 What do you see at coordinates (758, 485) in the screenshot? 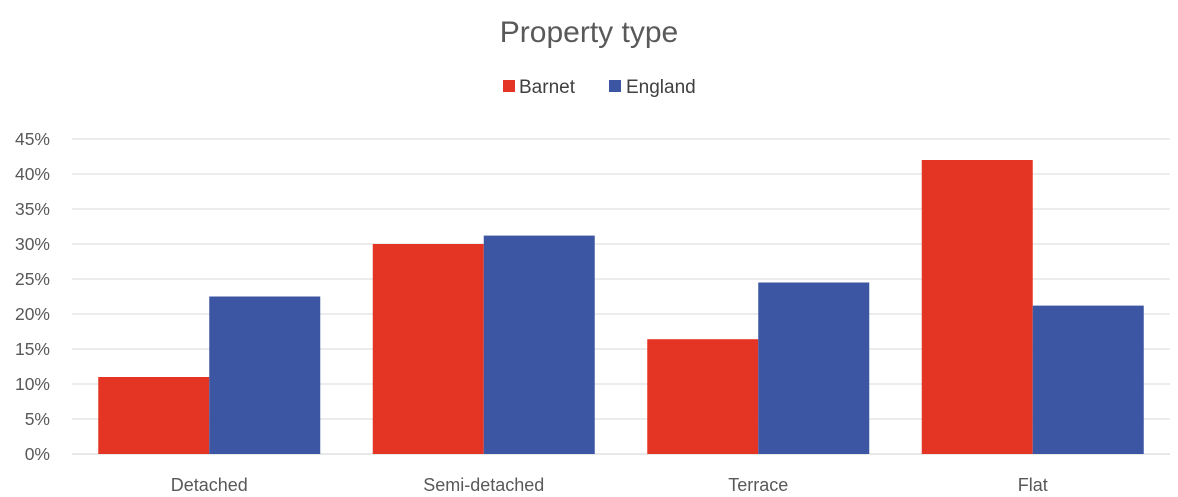
I see `x-category-label: Terrace` at bounding box center [758, 485].